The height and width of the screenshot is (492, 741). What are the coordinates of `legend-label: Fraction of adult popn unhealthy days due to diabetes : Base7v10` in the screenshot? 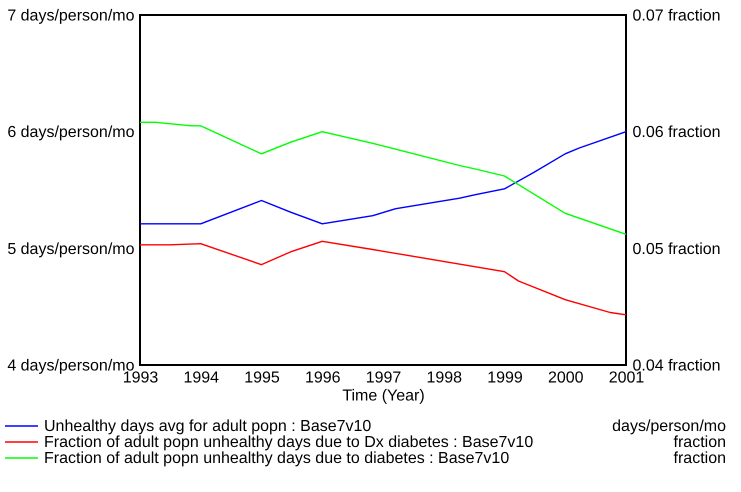 It's located at (277, 458).